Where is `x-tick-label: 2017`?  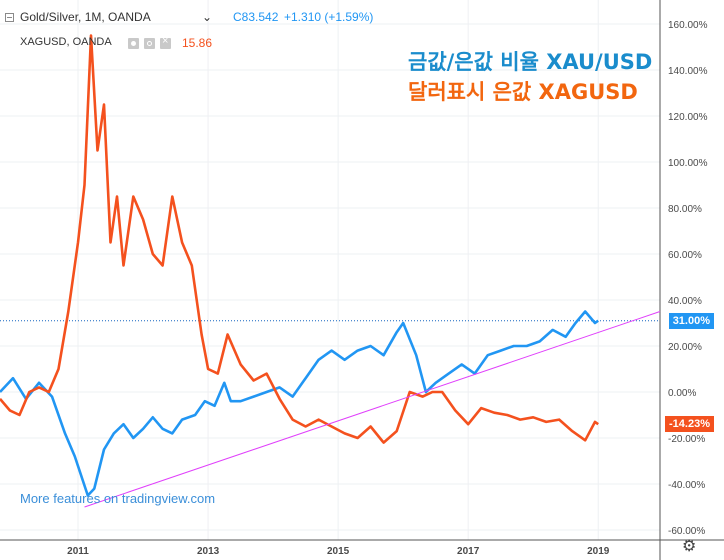 x-tick-label: 2017 is located at coordinates (468, 551).